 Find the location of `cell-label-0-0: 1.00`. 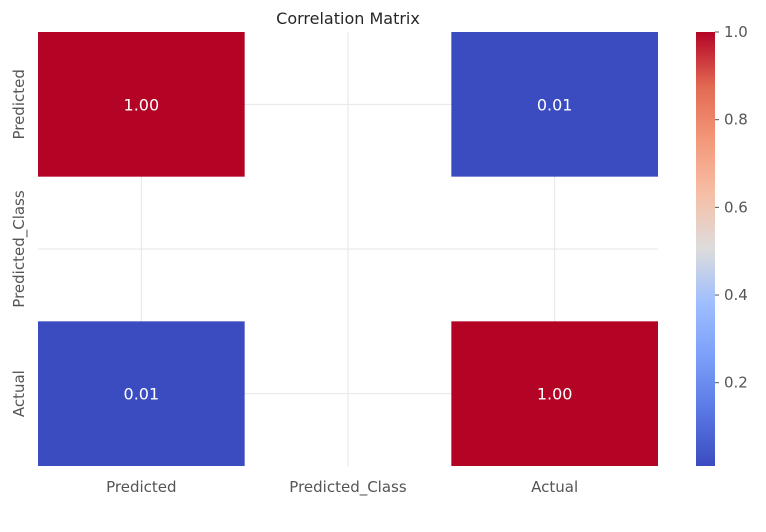

cell-label-0-0: 1.00 is located at coordinates (142, 104).